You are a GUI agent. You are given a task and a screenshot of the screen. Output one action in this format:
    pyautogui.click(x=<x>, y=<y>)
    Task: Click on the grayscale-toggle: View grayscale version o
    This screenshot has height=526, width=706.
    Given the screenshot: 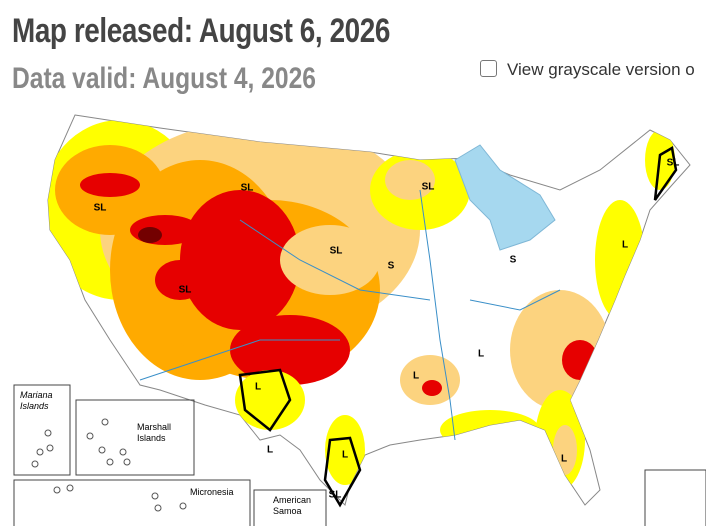 What is the action you would take?
    pyautogui.click(x=593, y=70)
    